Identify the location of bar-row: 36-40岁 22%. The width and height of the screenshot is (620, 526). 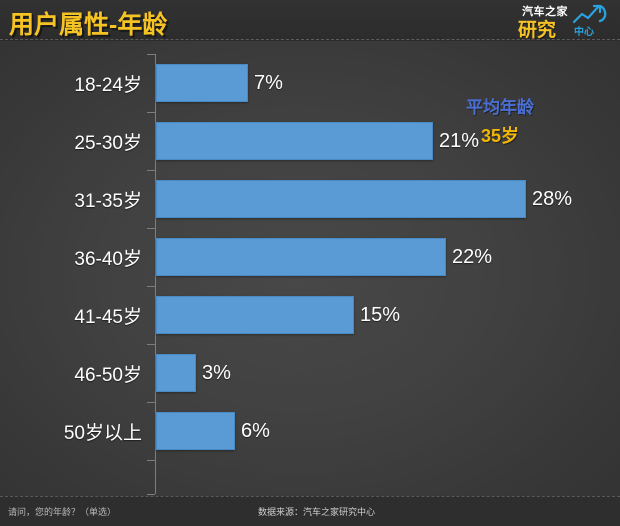
(310, 257).